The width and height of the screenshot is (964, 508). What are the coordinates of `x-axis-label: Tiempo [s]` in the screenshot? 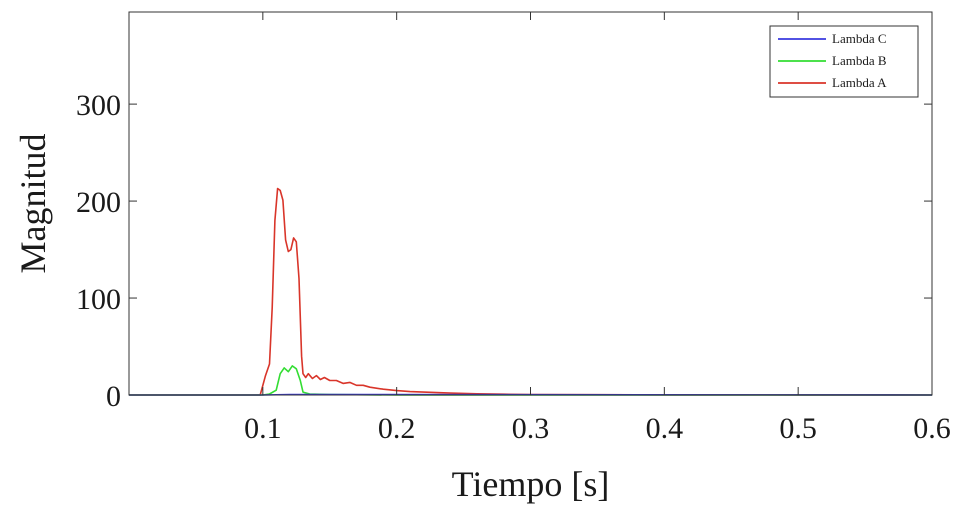 It's located at (531, 484).